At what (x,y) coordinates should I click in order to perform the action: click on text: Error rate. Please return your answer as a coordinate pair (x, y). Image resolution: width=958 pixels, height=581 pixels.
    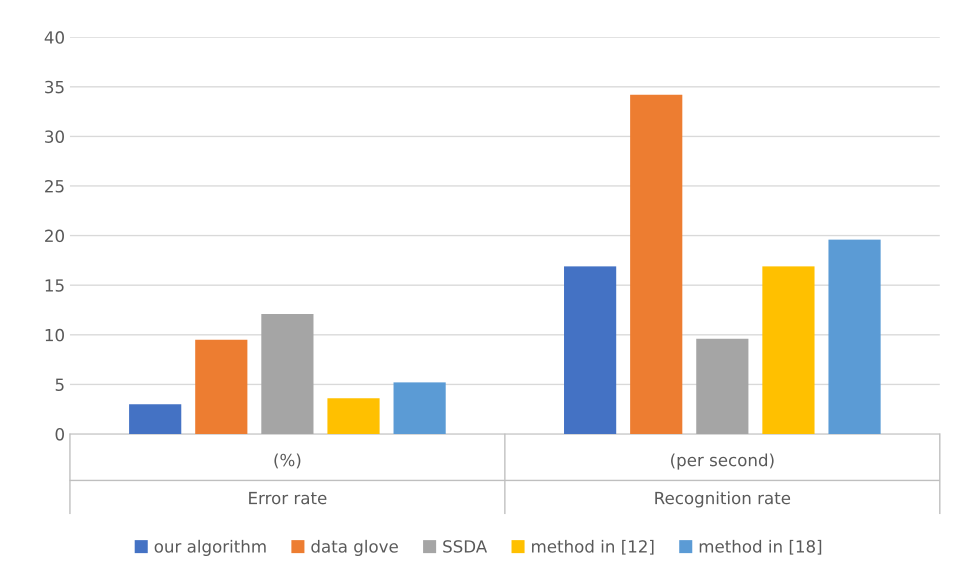
    Looking at the image, I should click on (287, 498).